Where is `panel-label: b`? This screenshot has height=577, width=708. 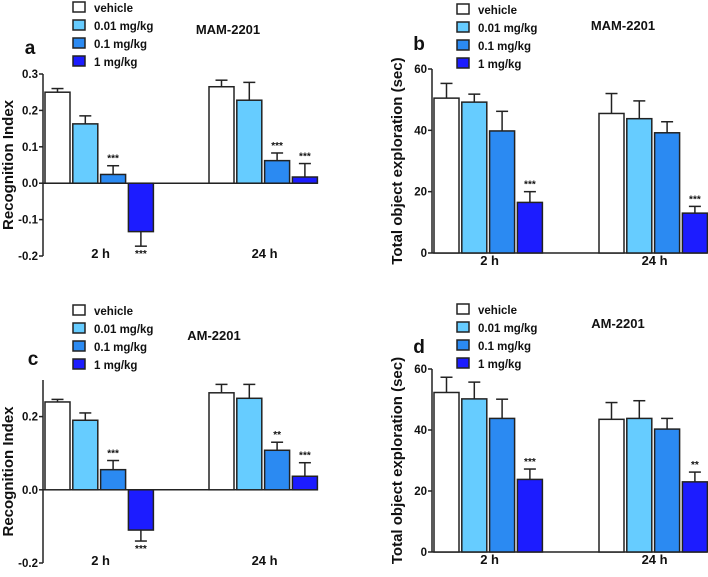 panel-label: b is located at coordinates (419, 44).